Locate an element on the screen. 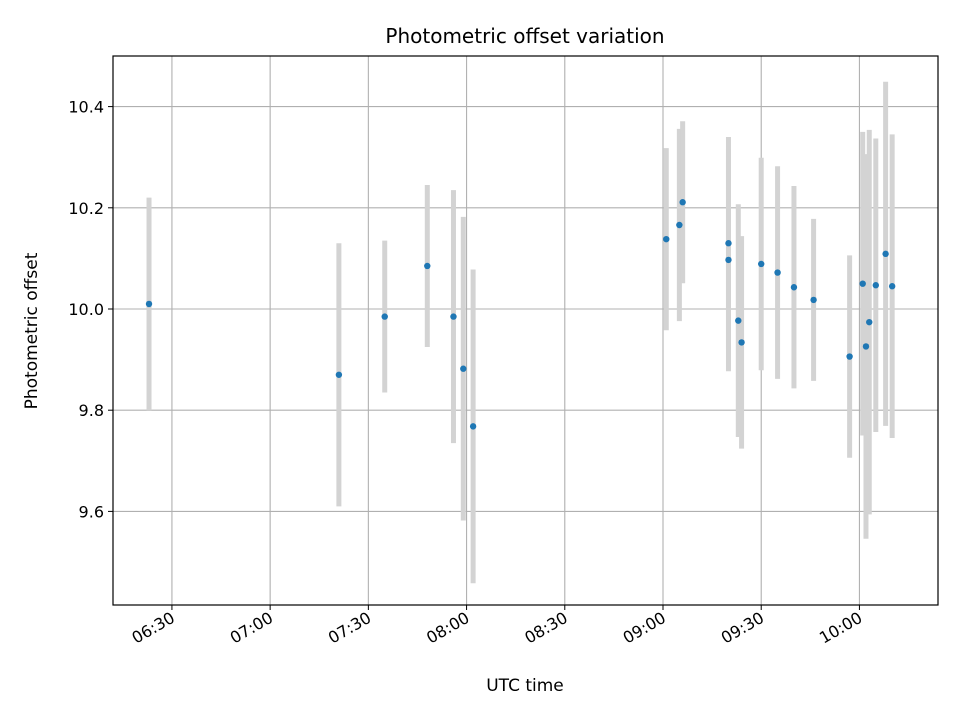  y-tick-label: 9.6 is located at coordinates (91, 511).